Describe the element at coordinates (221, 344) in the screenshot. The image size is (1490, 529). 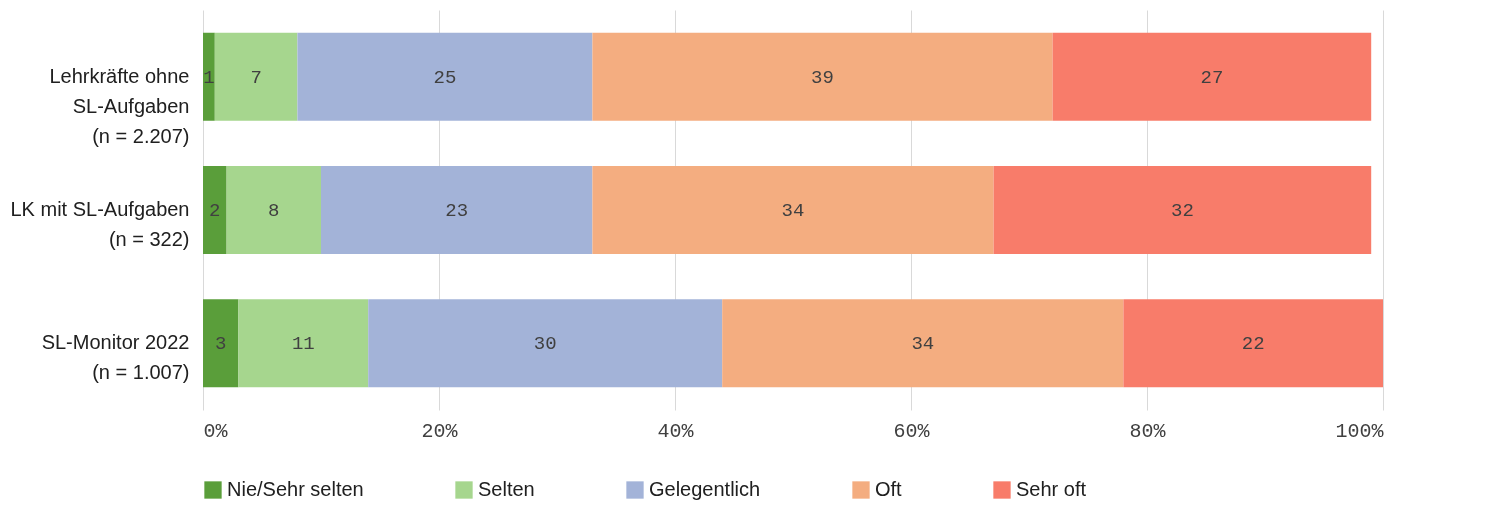
I see `data-label: 3` at that location.